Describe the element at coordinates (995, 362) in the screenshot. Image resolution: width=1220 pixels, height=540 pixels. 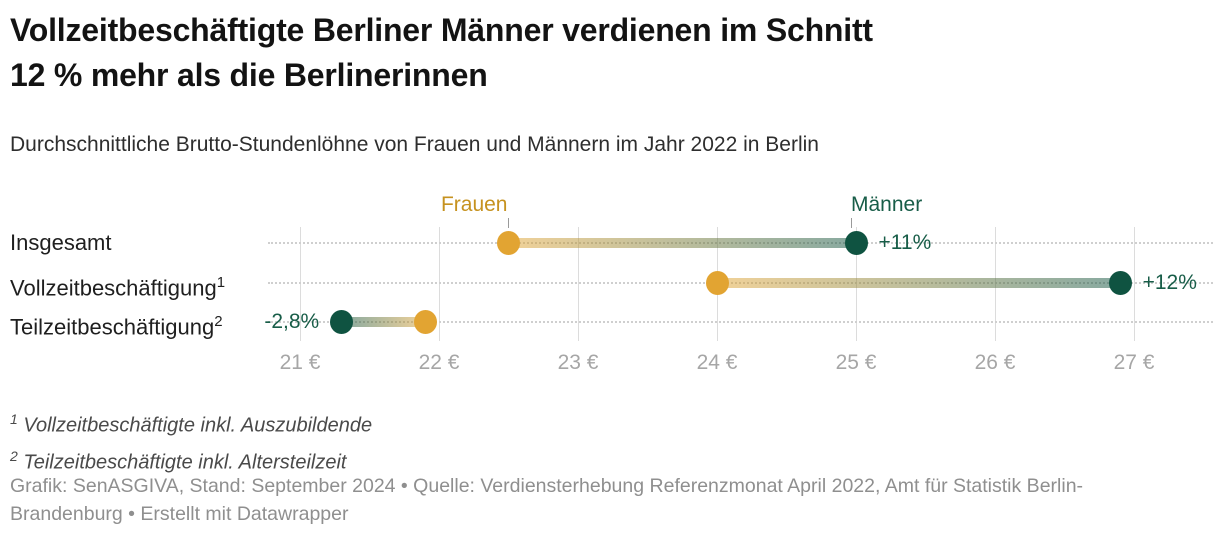
I see `x-axis-tick-label-26: 26 €` at that location.